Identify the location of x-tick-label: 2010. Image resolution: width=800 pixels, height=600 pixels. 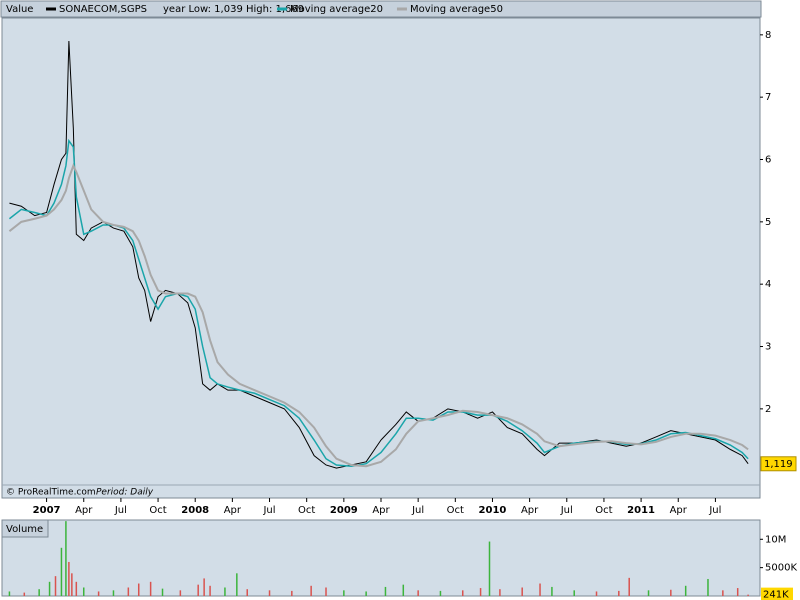
(493, 510).